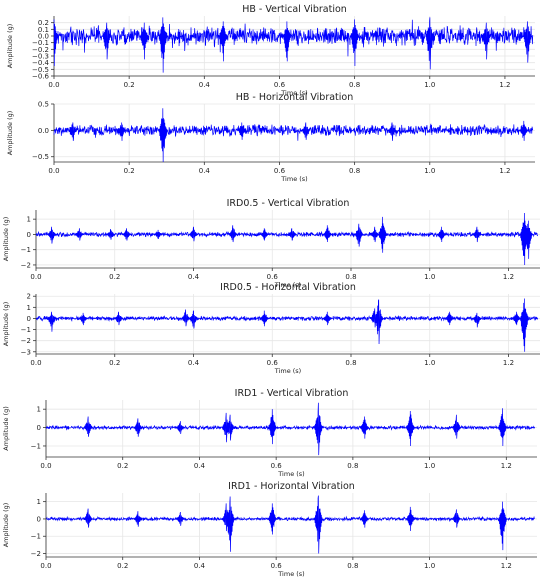 Image resolution: width=550 pixels, height=579 pixels. Describe the element at coordinates (26, 352) in the screenshot. I see `y-tick-label: −3` at that location.